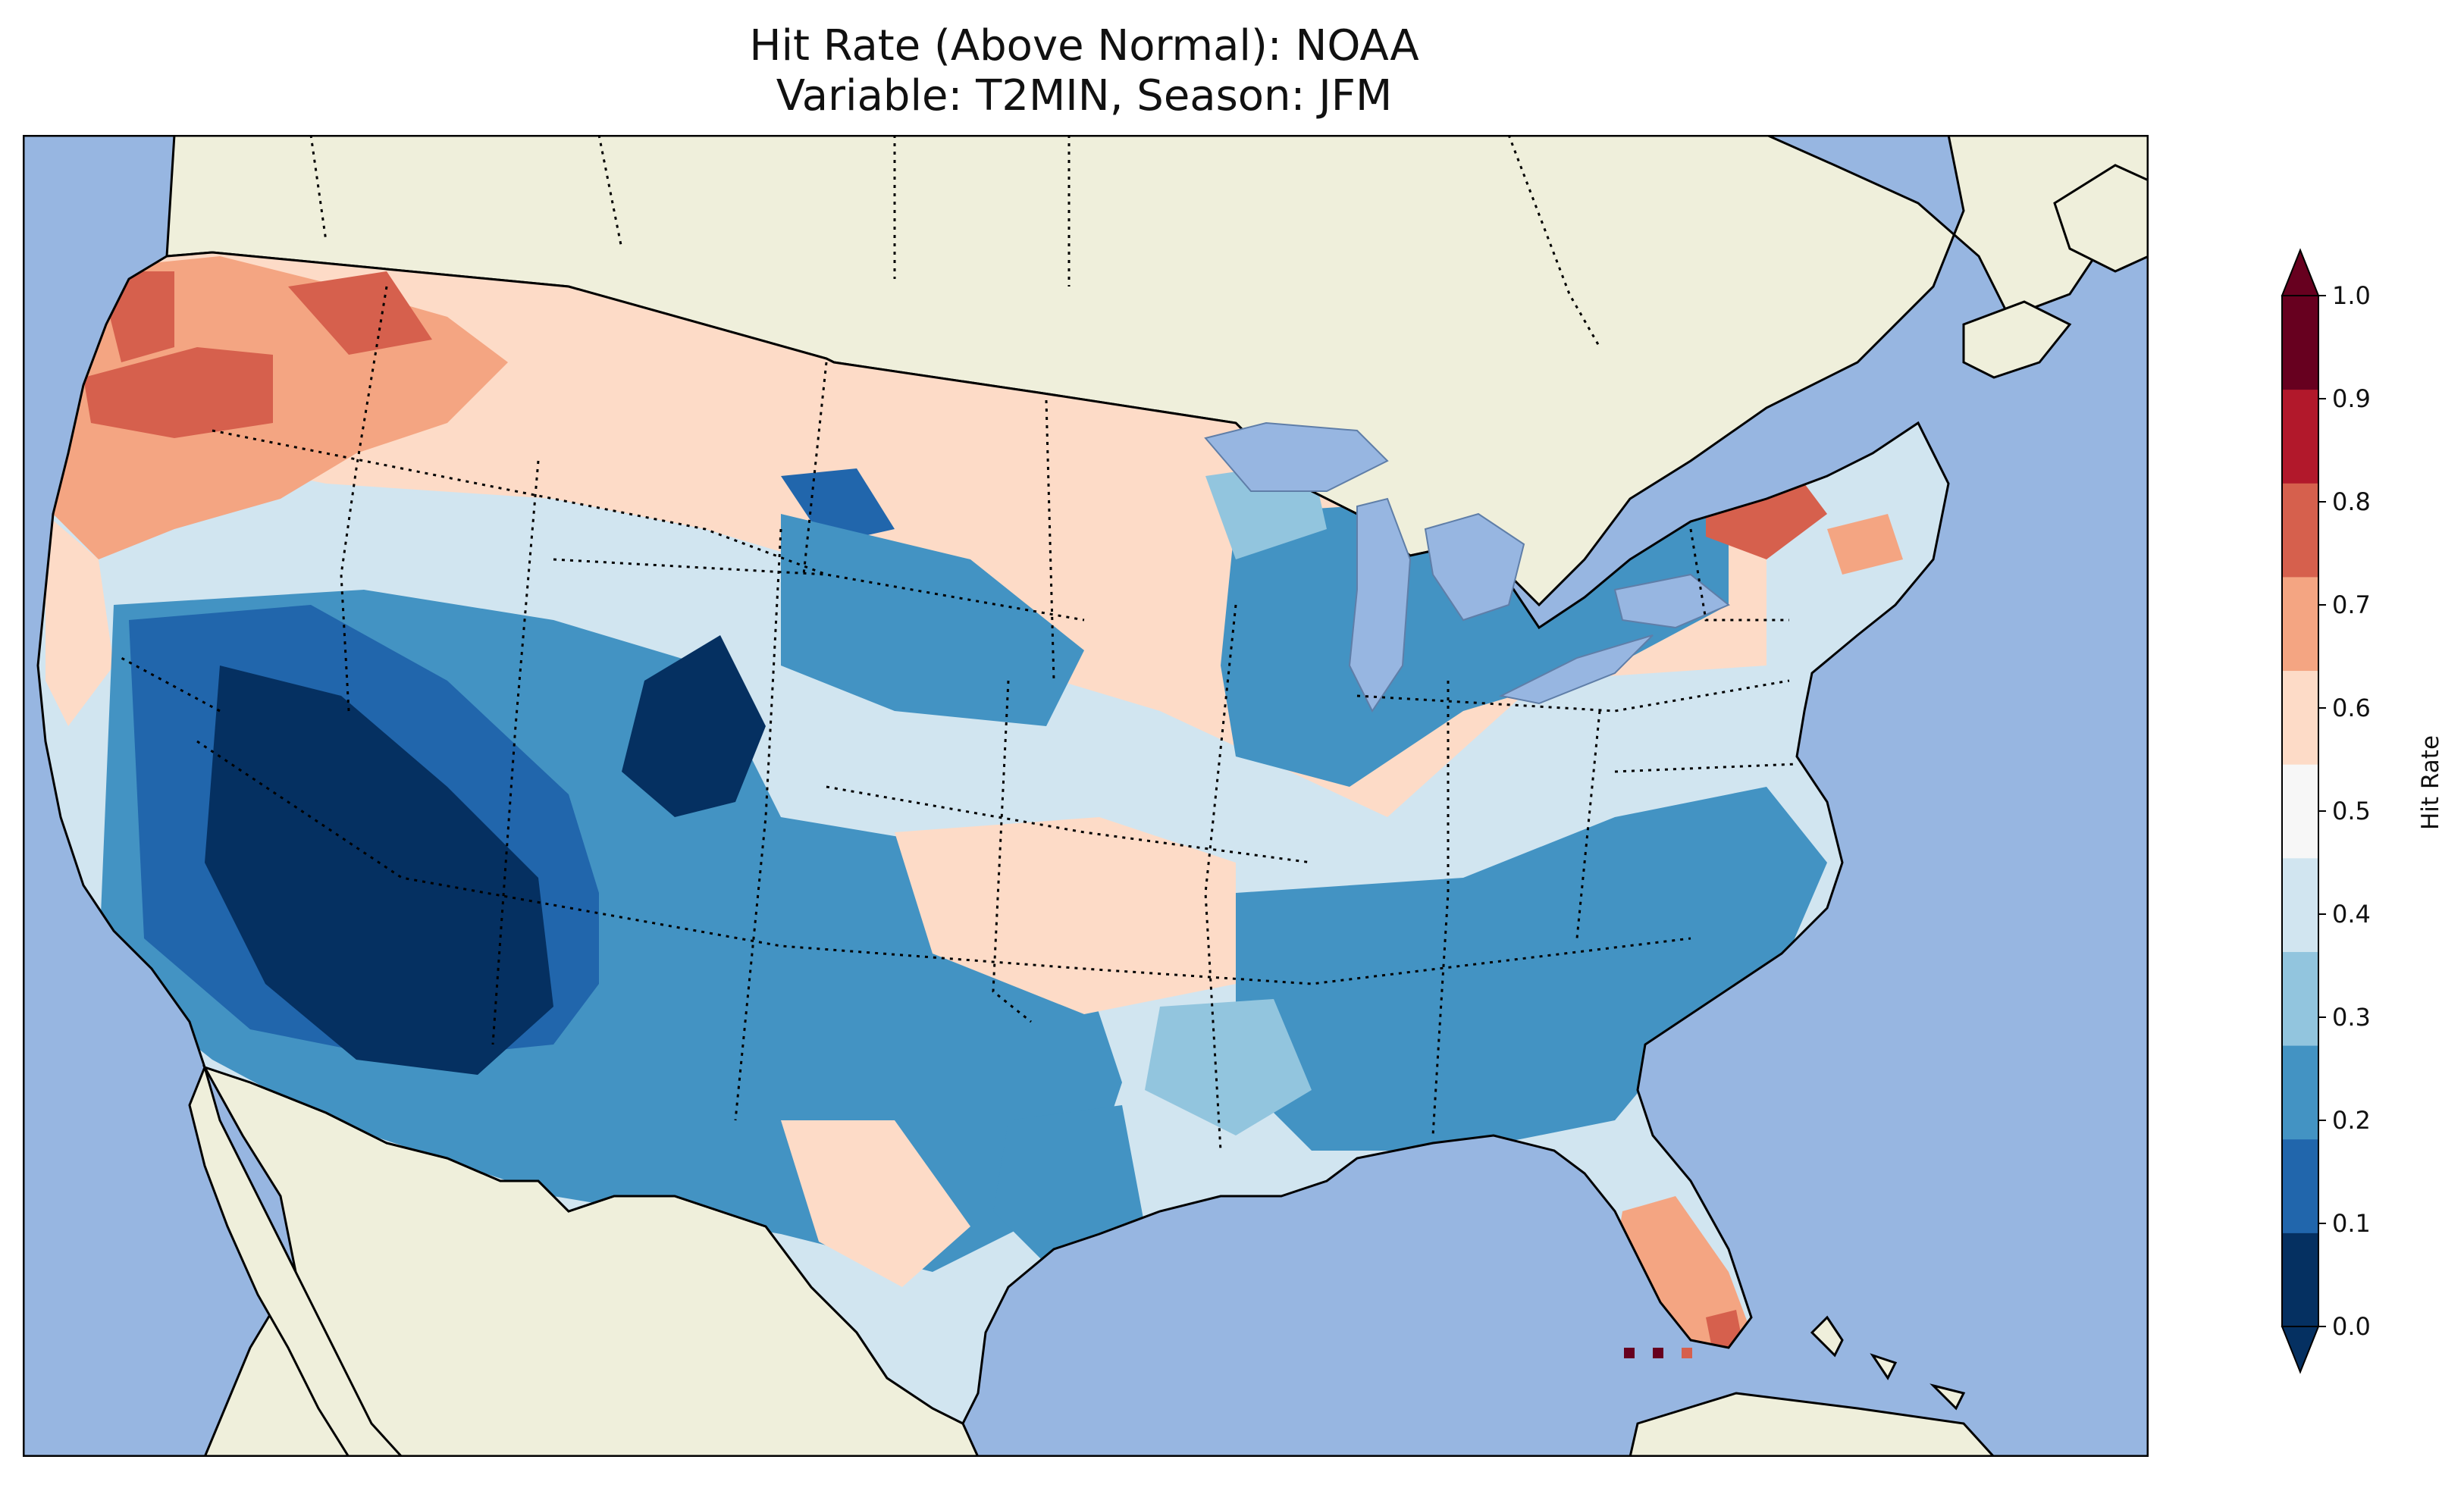  Describe the element at coordinates (2351, 1326) in the screenshot. I see `colorbar-tick-label: 0.0` at that location.